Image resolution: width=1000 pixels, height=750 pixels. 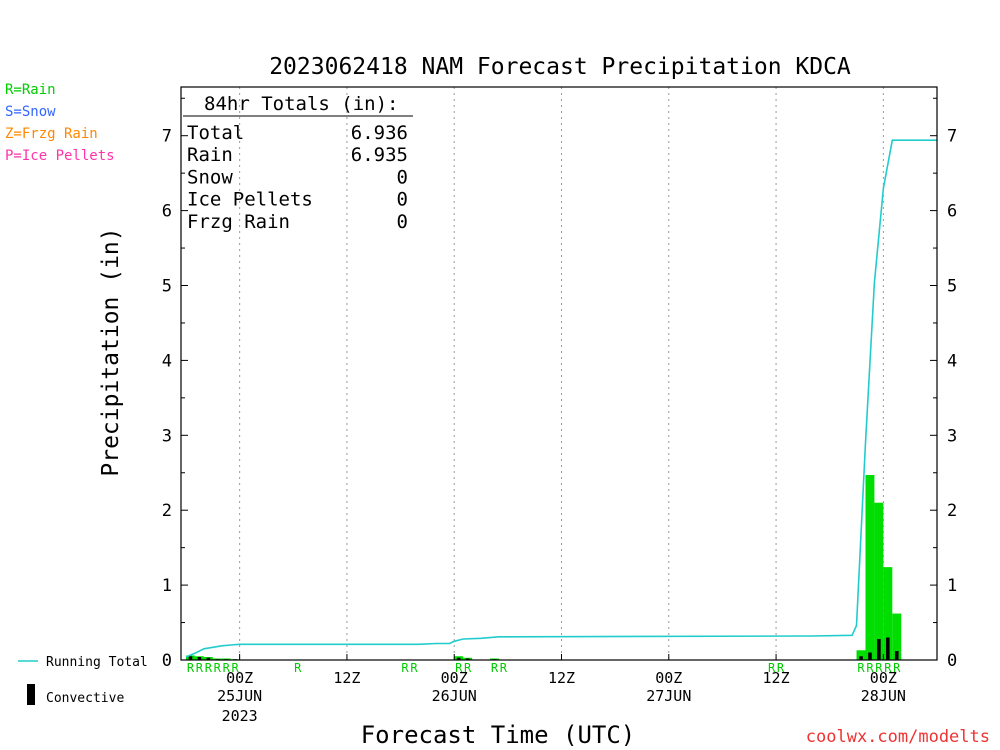 I want to click on x-year-label: 2023, so click(x=240, y=716).